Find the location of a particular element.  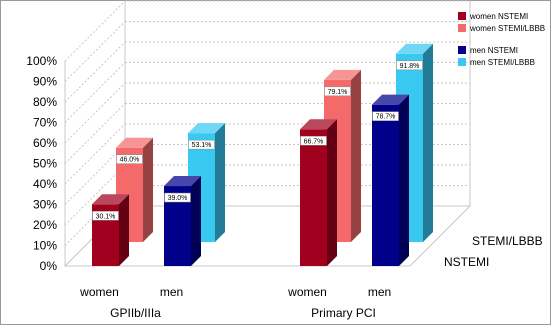

depth-row-label: STEMI/LBBB is located at coordinates (507, 241).